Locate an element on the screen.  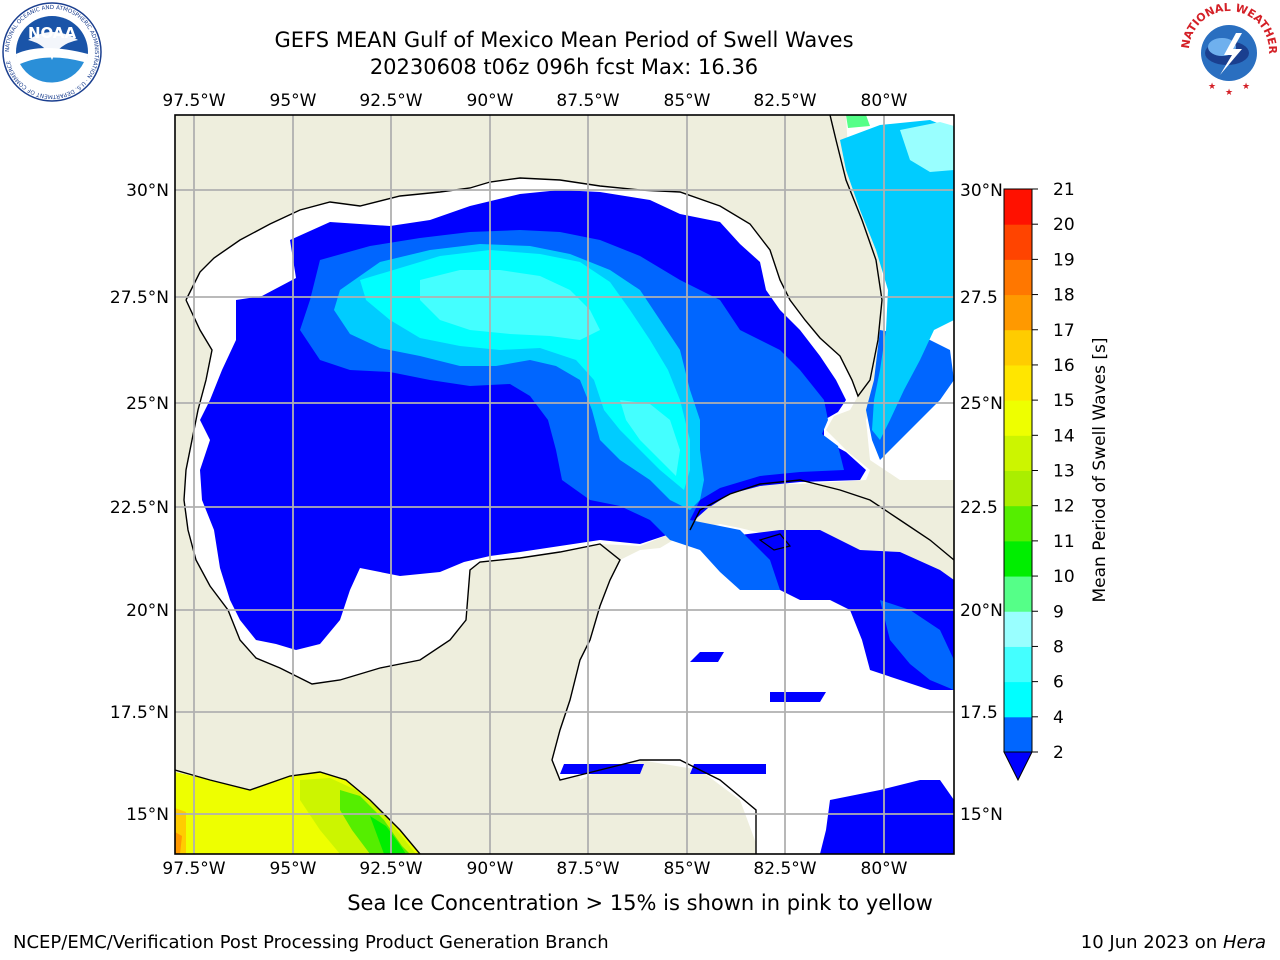
lon-label-top: 90°W is located at coordinates (490, 101).